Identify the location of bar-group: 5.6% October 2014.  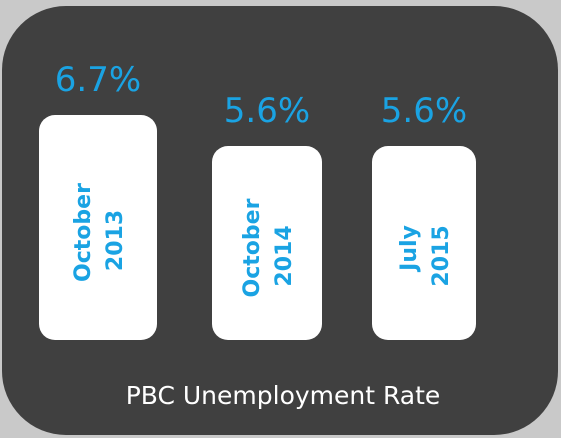
(267, 215).